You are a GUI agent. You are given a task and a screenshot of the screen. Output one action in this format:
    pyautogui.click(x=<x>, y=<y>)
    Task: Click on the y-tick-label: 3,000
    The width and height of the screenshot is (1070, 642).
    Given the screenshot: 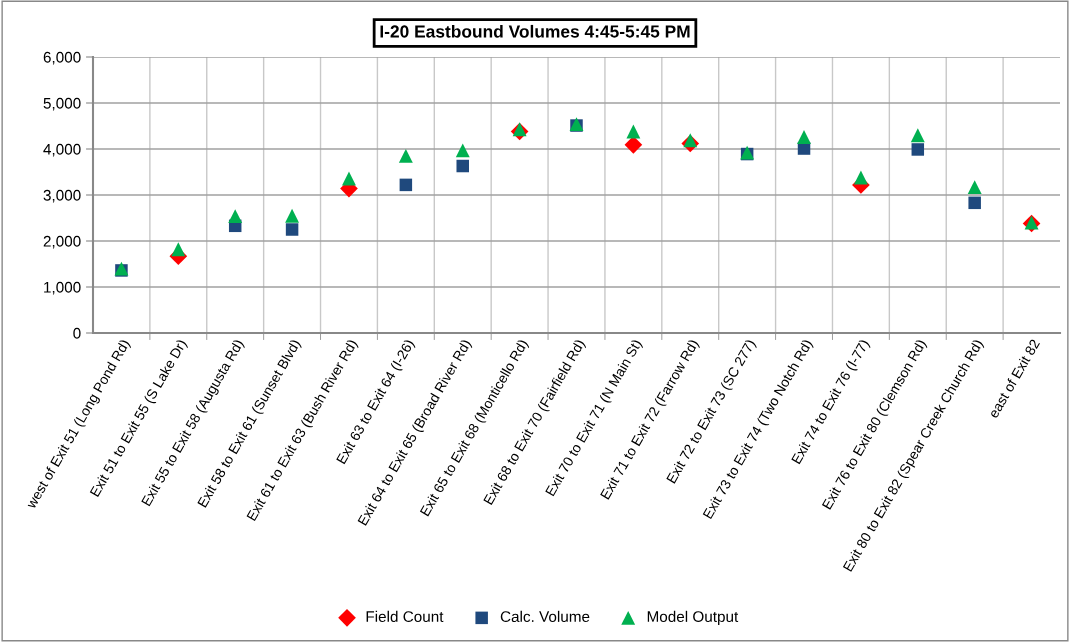 What is the action you would take?
    pyautogui.click(x=62, y=196)
    